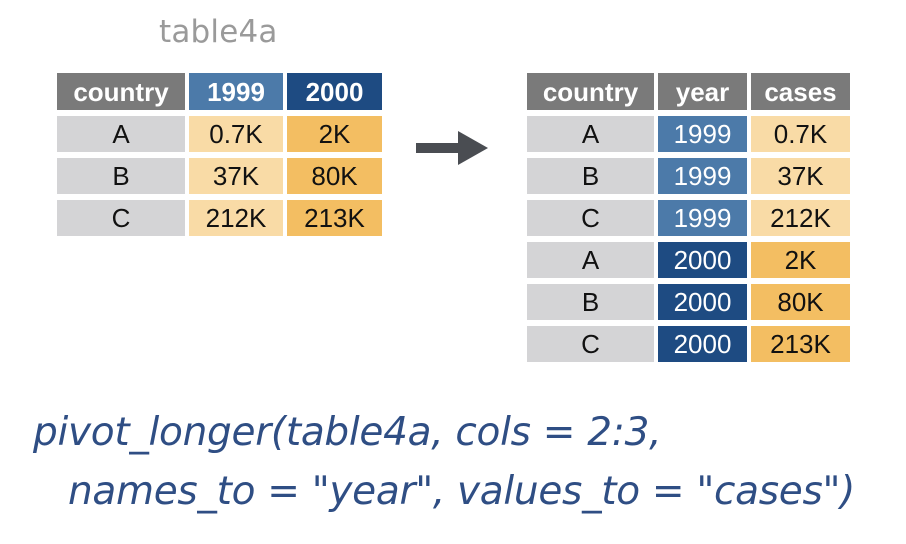  I want to click on long-cell-cases: 80K, so click(800, 302).